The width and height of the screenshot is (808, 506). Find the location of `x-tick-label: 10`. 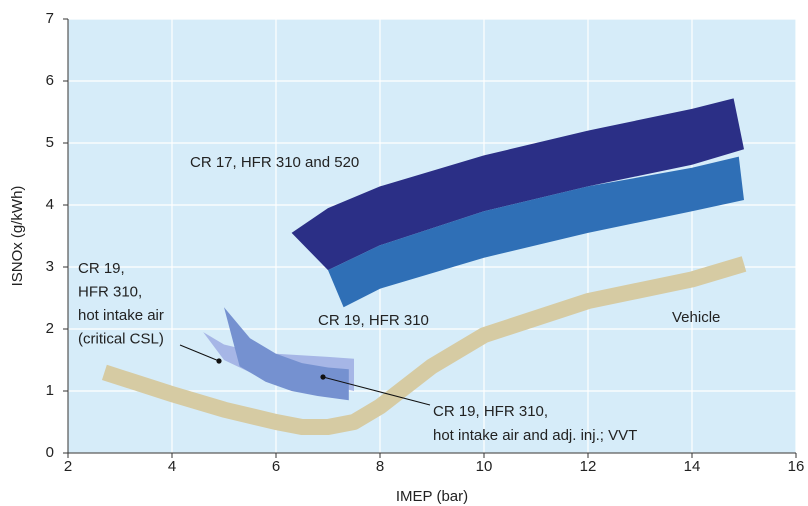

x-tick-label: 10 is located at coordinates (484, 466).